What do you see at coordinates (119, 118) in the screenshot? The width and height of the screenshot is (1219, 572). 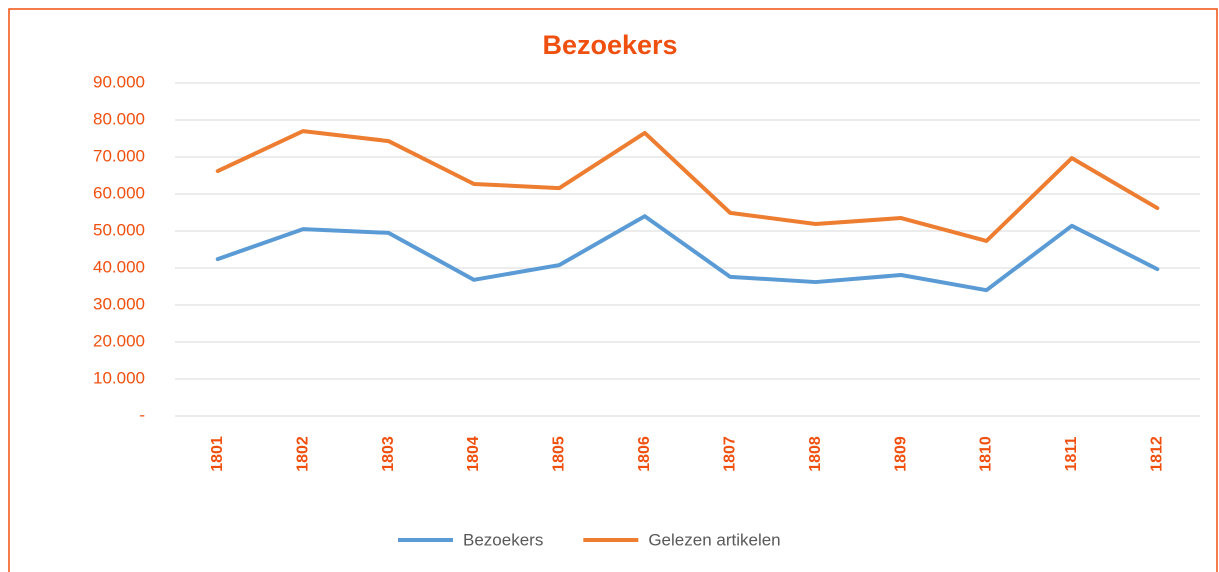 I see `y-tick-label: 80.000` at bounding box center [119, 118].